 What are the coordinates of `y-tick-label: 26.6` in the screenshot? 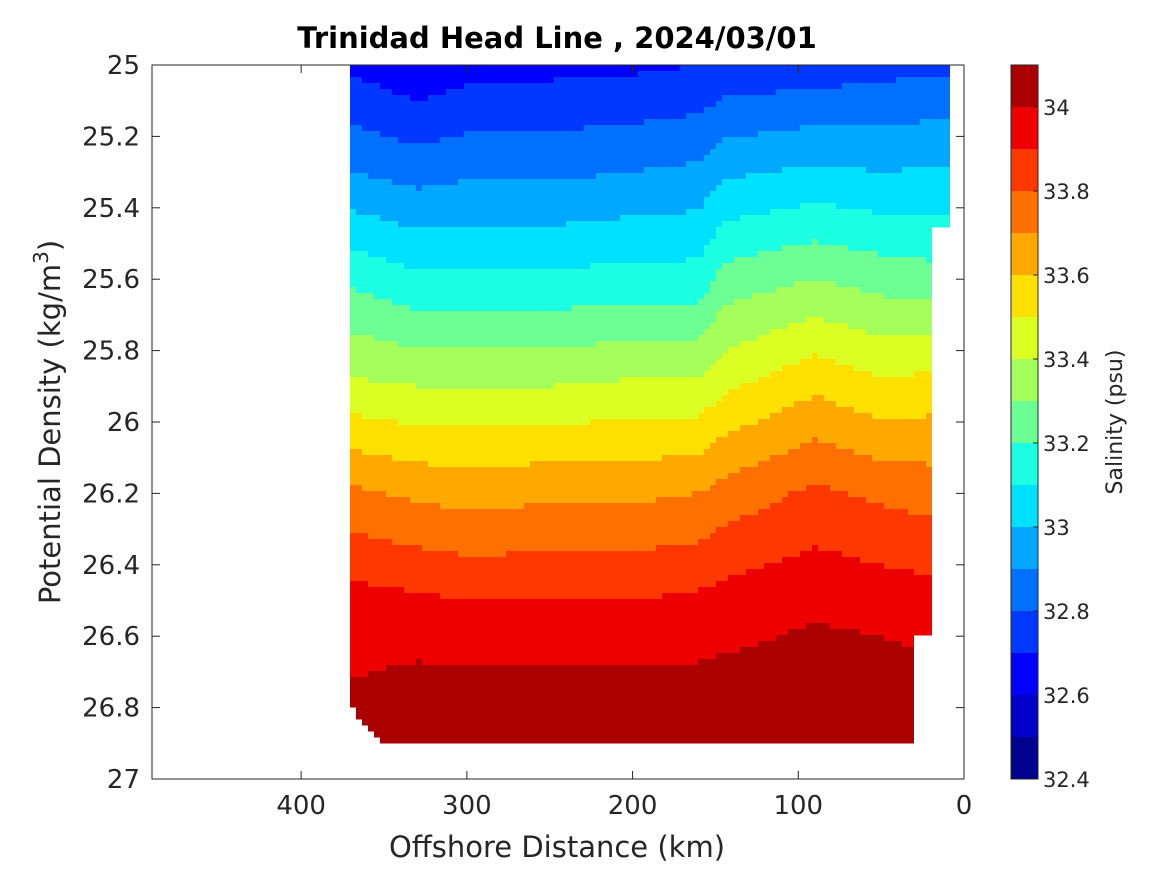 It's located at (111, 637).